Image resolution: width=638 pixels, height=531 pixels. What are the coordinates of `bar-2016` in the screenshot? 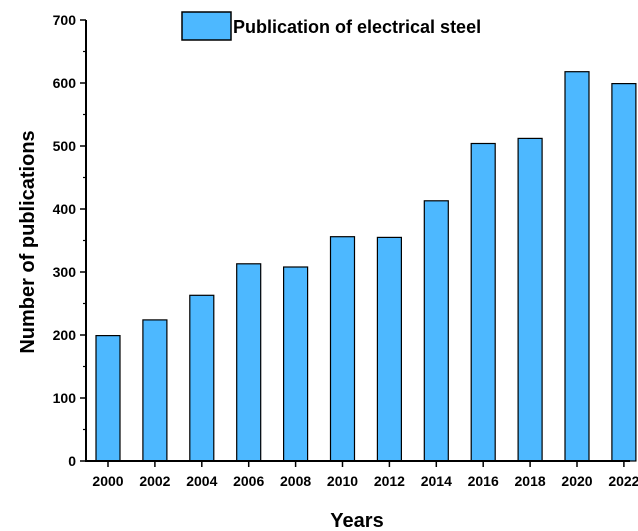 It's located at (483, 302).